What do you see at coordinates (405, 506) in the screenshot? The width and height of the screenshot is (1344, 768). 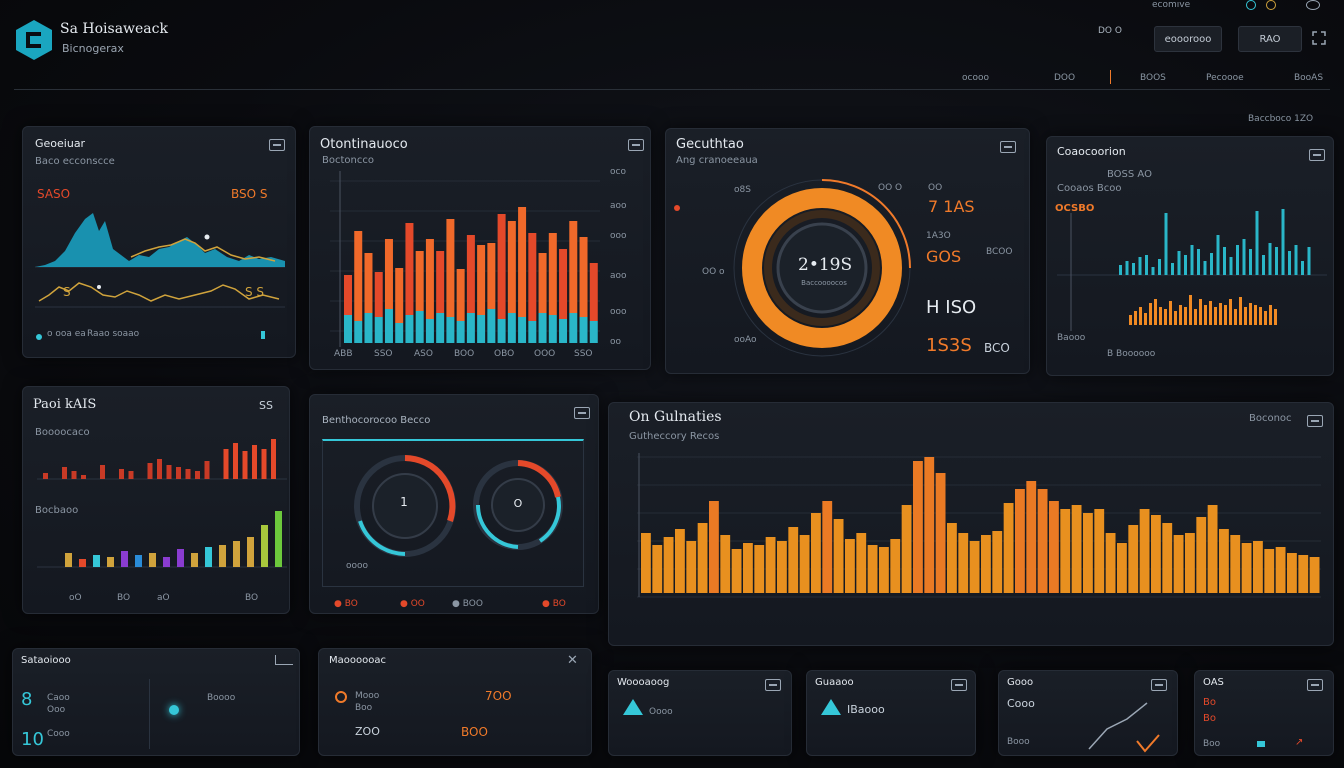 I see `gauge-left` at bounding box center [405, 506].